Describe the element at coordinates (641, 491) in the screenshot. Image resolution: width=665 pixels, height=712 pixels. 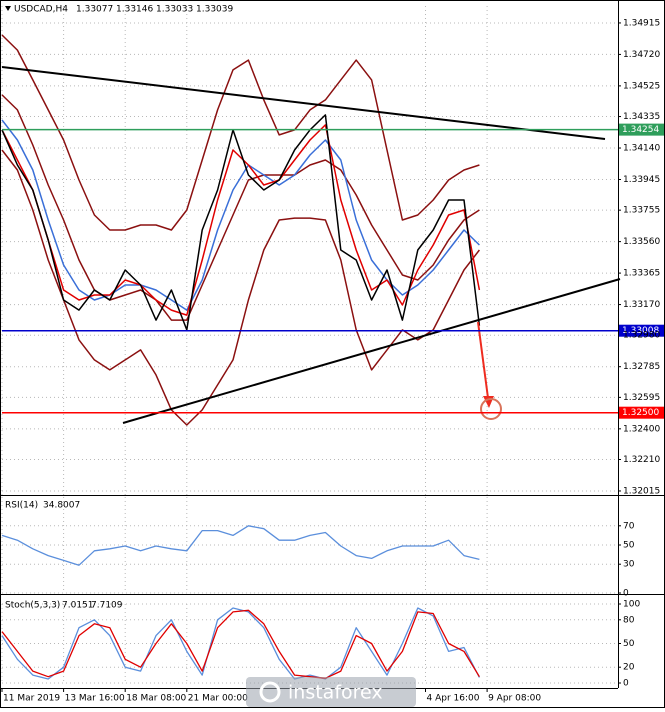
I see `y-tick-label: 1.32015` at that location.